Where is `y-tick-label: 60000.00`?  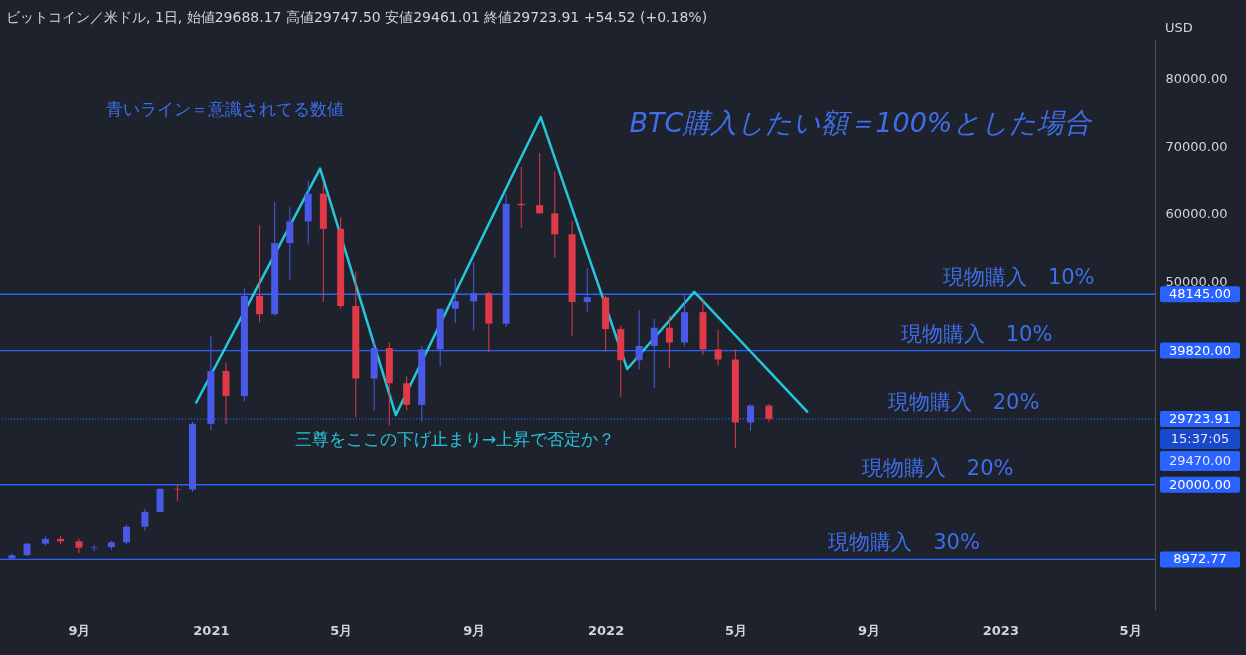
y-tick-label: 60000.00 is located at coordinates (1196, 214).